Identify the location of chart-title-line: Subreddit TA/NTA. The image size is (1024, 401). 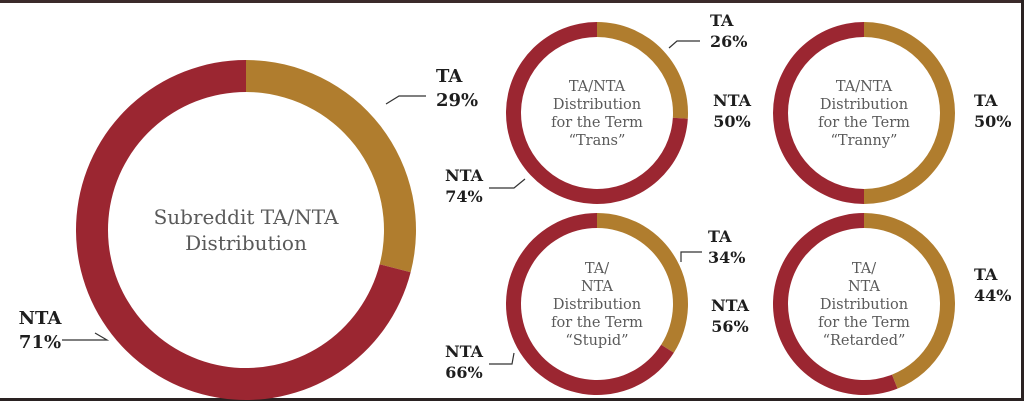
(246, 217).